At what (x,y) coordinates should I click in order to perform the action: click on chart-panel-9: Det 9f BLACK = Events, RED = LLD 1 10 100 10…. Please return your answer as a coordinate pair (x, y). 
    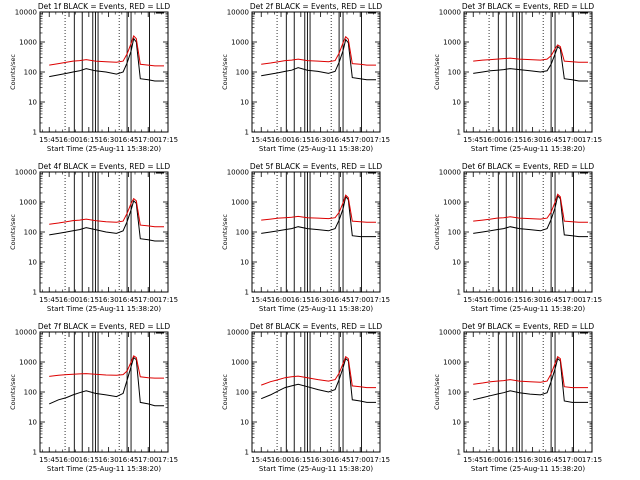
    Looking at the image, I should click on (517, 397).